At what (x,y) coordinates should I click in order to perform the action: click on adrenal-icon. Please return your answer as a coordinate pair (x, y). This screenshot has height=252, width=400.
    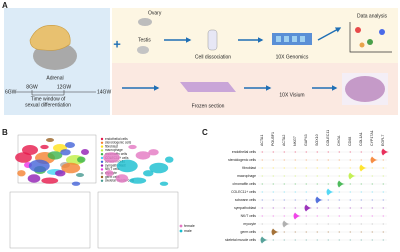
    Looking at the image, I should click on (50, 38).